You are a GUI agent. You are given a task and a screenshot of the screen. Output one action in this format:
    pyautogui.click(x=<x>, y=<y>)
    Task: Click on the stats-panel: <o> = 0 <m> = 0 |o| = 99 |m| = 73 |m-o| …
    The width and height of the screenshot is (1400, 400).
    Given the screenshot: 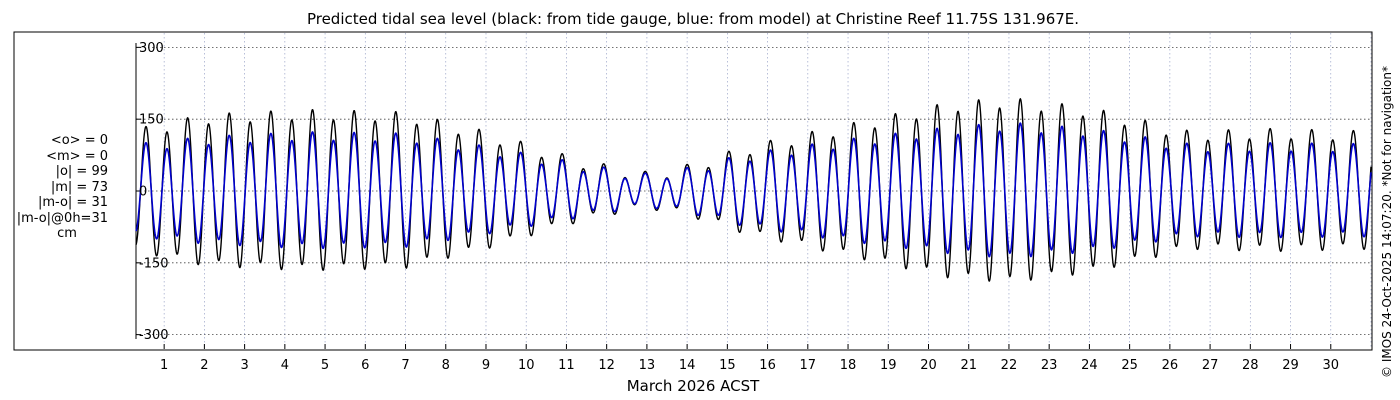 What is the action you would take?
    pyautogui.click(x=61, y=187)
    